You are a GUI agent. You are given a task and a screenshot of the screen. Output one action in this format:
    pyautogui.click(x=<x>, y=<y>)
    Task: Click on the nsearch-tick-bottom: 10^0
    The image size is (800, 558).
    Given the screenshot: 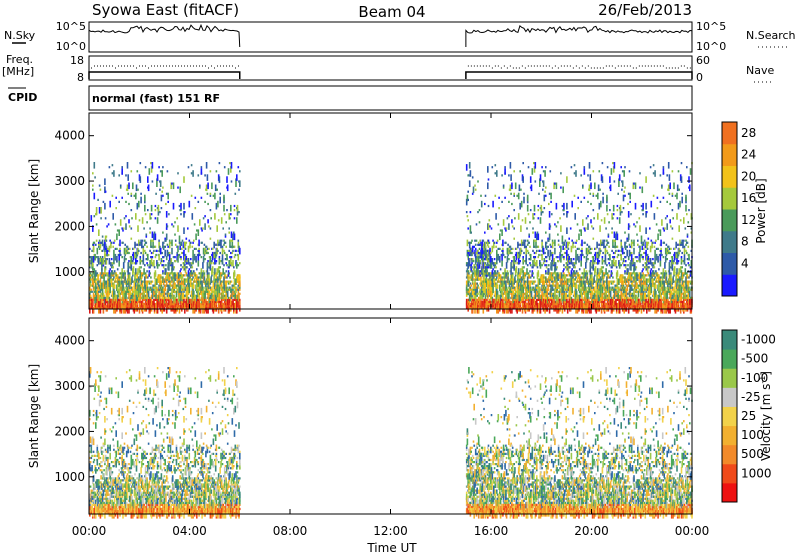 What is the action you would take?
    pyautogui.click(x=711, y=46)
    